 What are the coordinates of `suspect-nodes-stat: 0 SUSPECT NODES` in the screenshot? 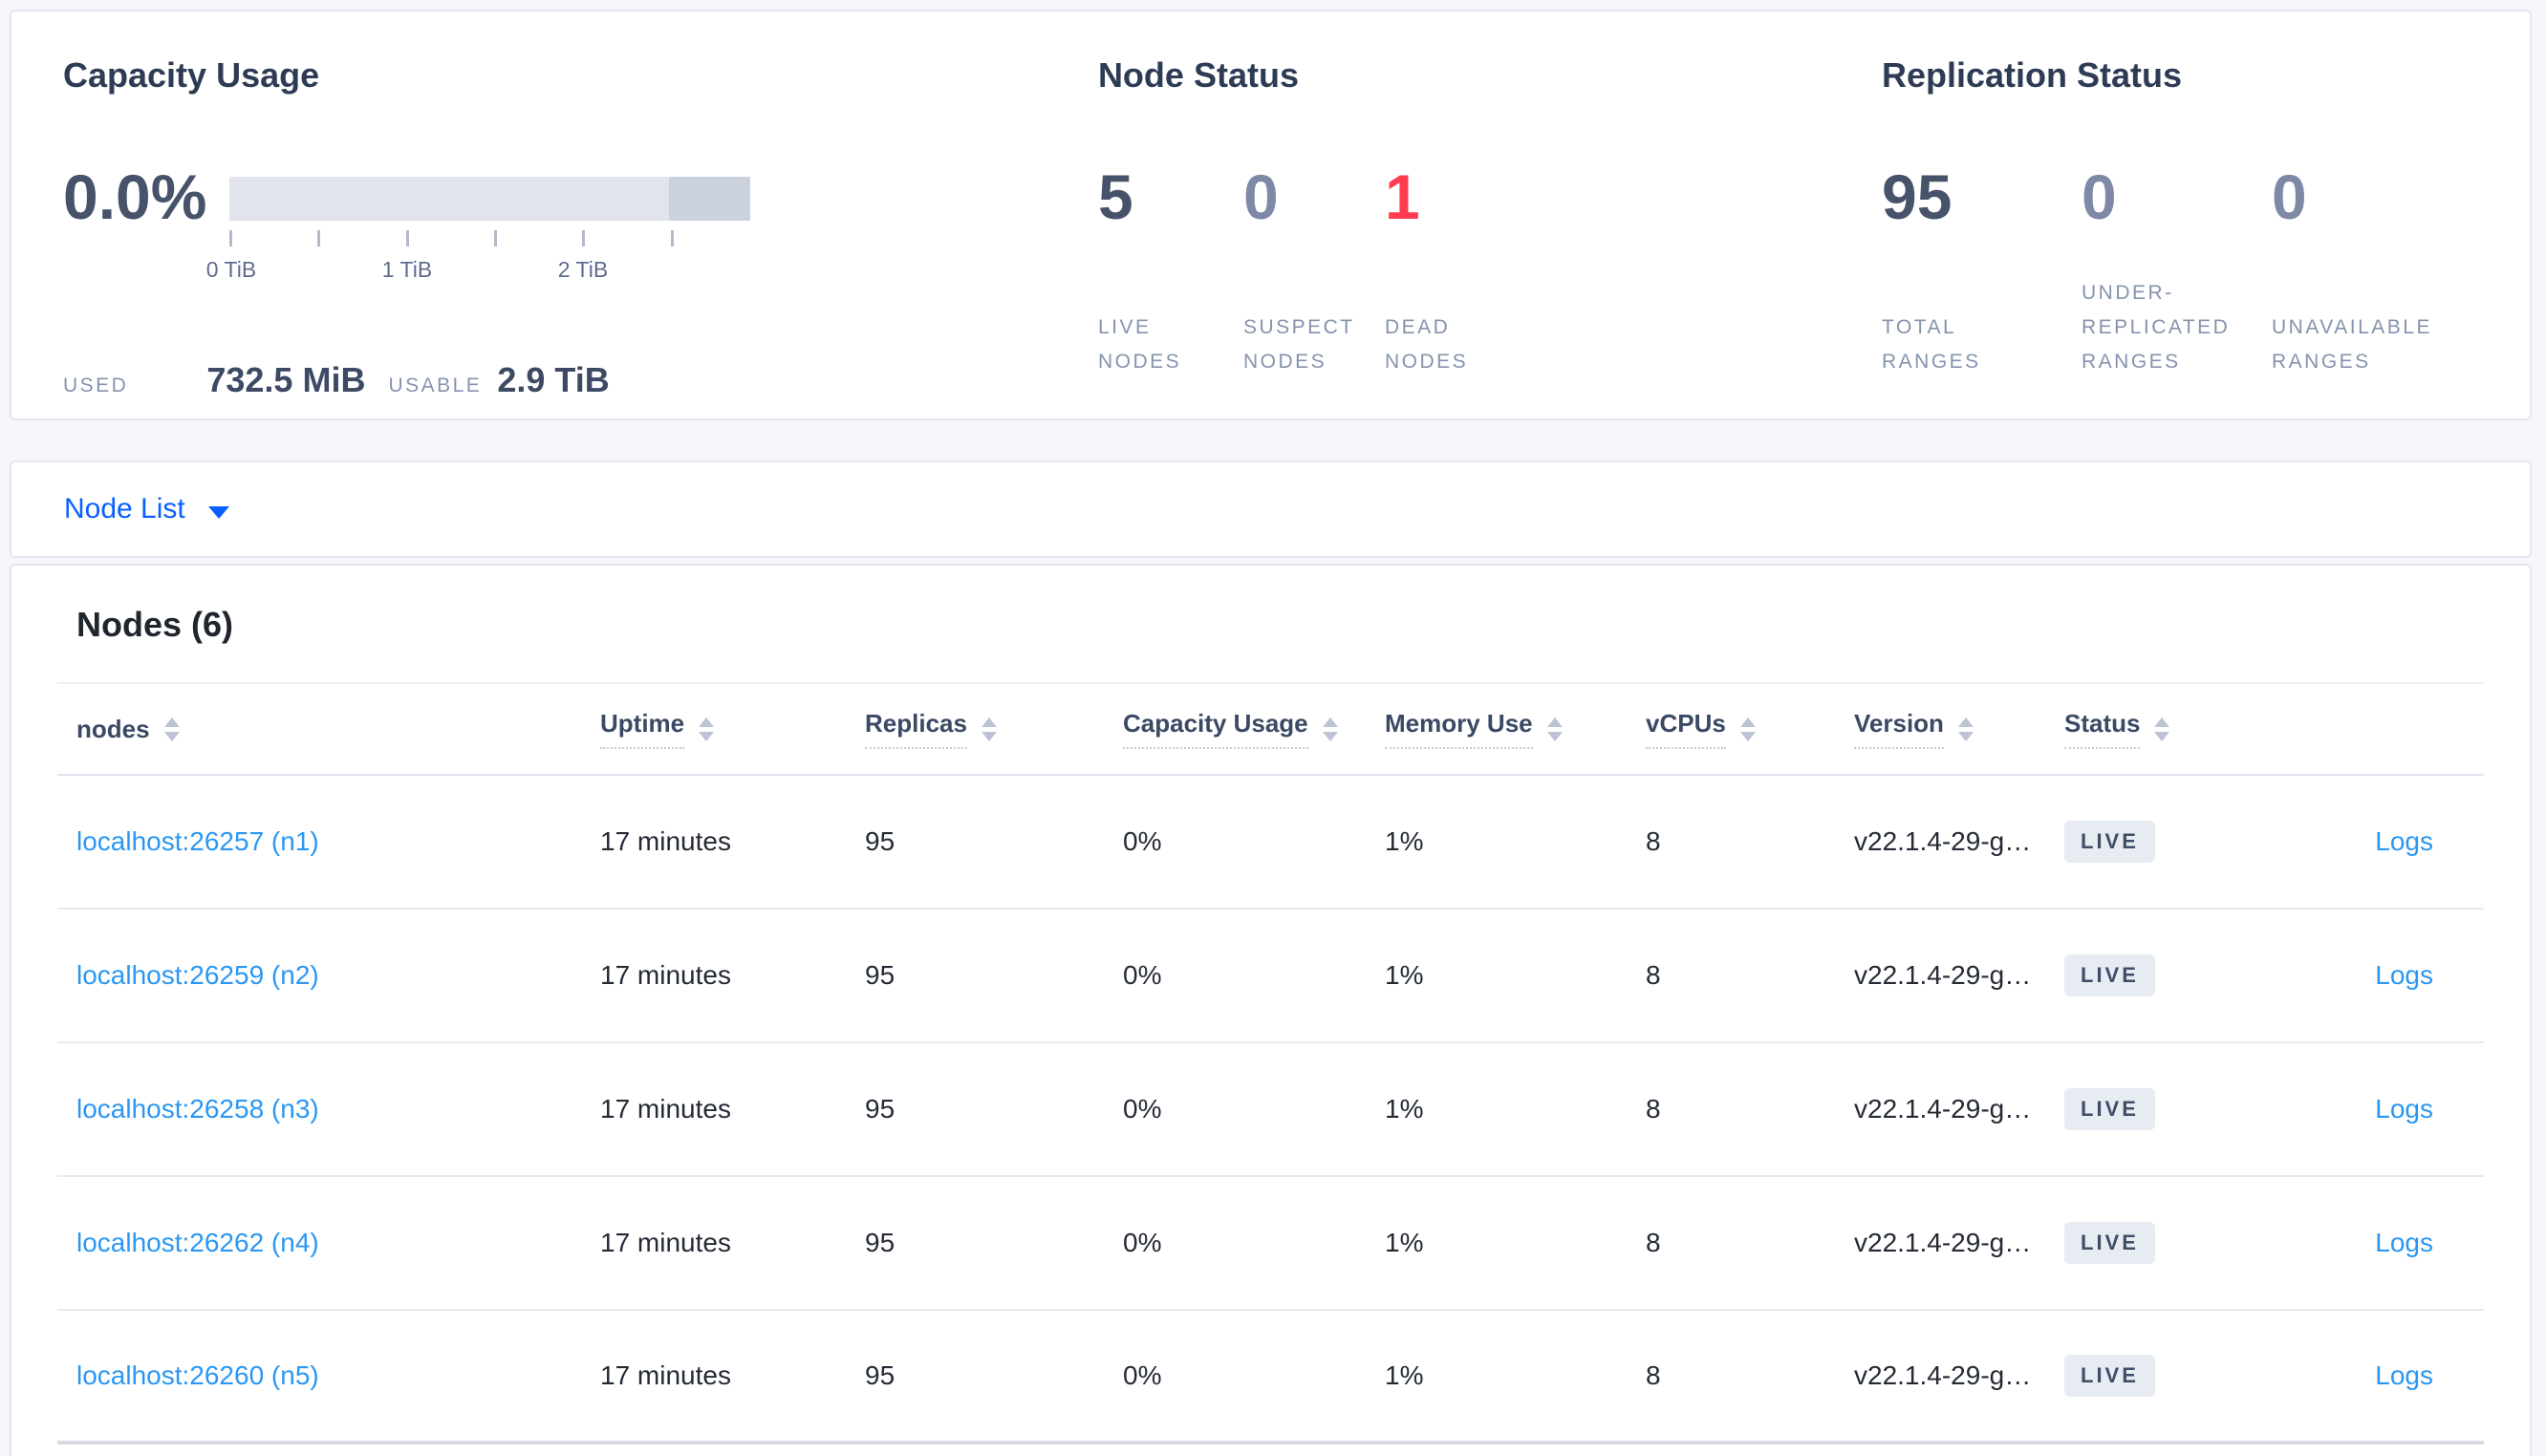 It's located at (1314, 271).